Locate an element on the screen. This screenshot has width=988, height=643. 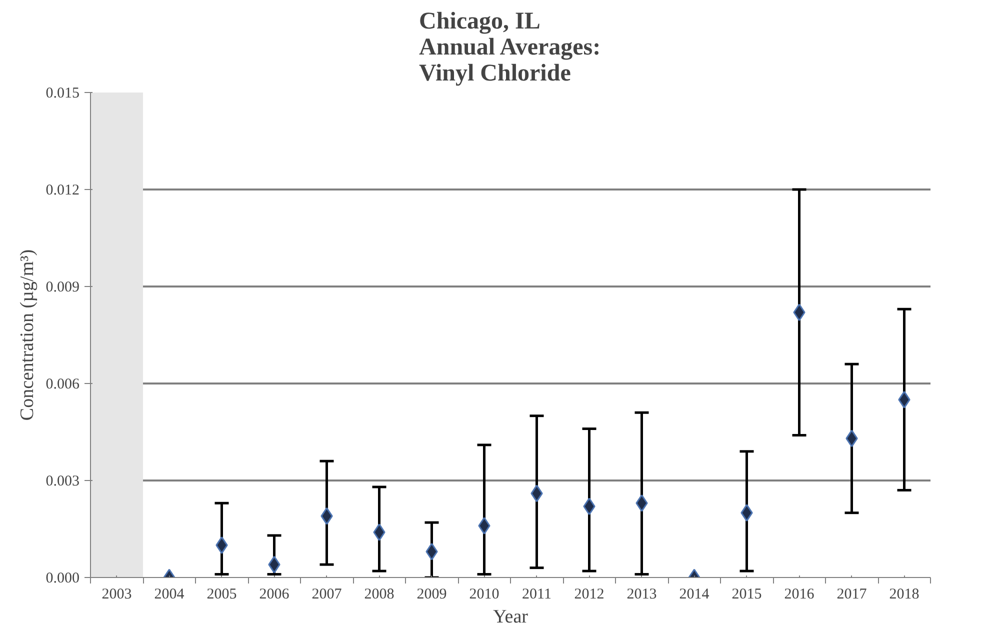
y-tick-label: 0.012 is located at coordinates (63, 190).